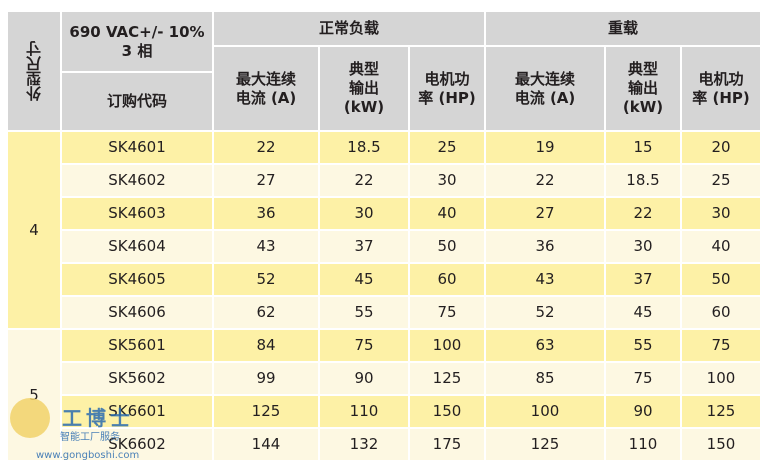 This screenshot has height=476, width=779. I want to click on value-cell: 90, so click(364, 378).